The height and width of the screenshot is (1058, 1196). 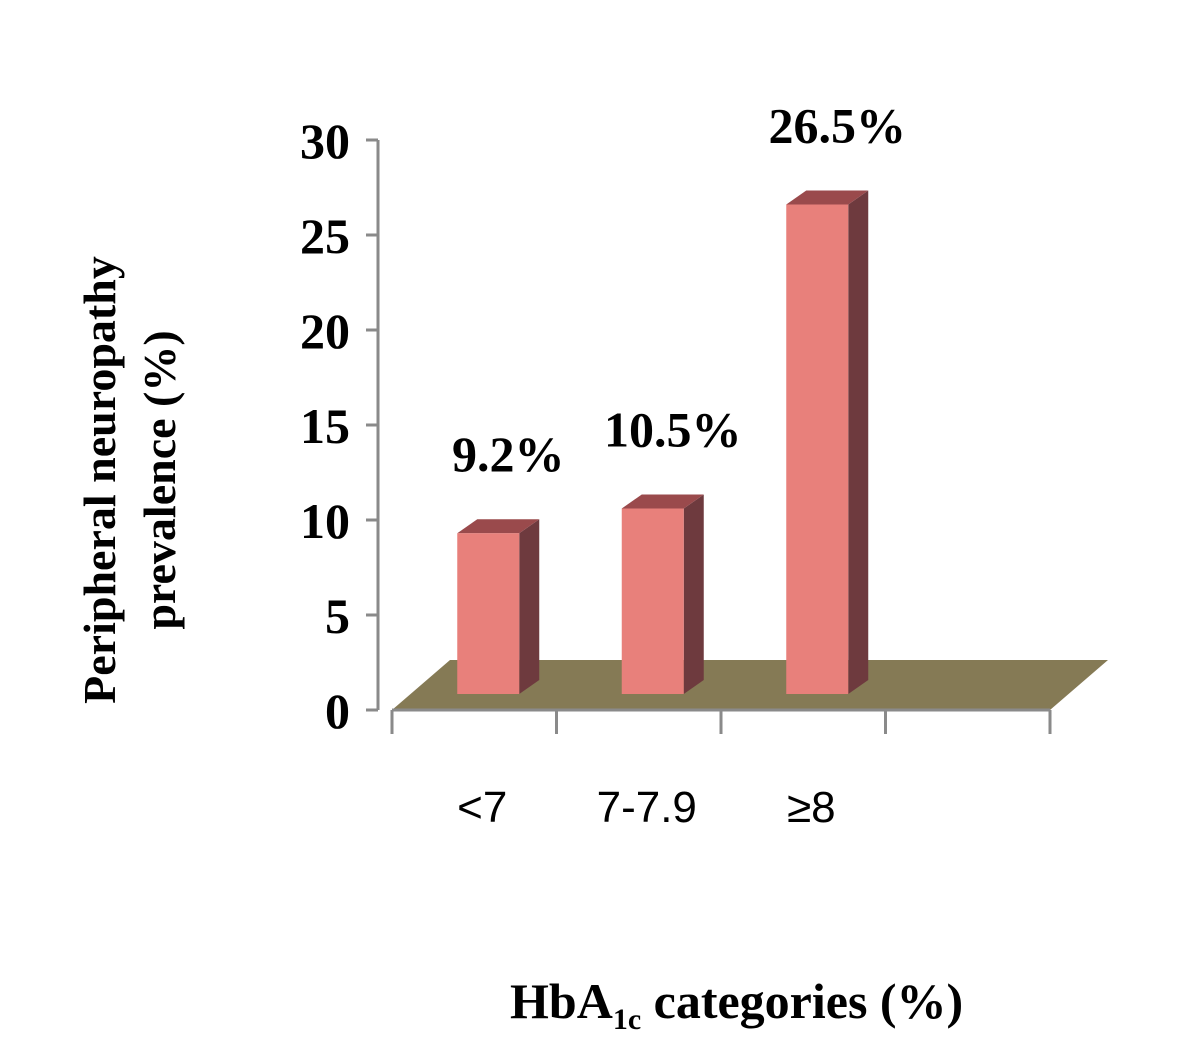 I want to click on chart-floor, so click(x=750, y=685).